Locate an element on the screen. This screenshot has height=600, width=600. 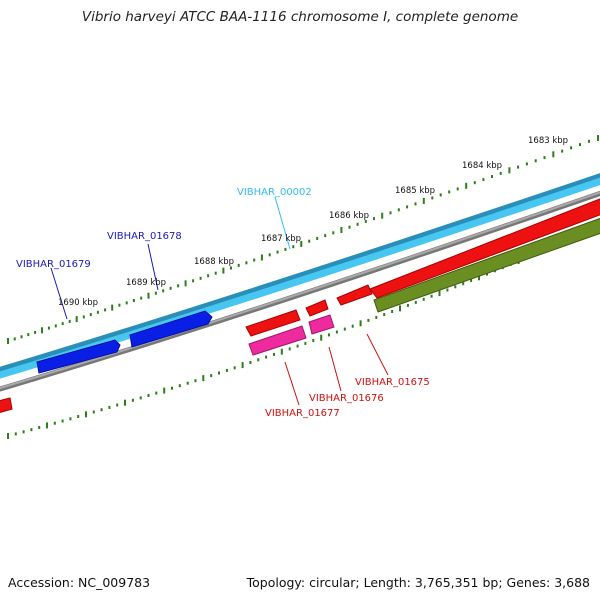
outer-feature-olive is located at coordinates (486, 265).